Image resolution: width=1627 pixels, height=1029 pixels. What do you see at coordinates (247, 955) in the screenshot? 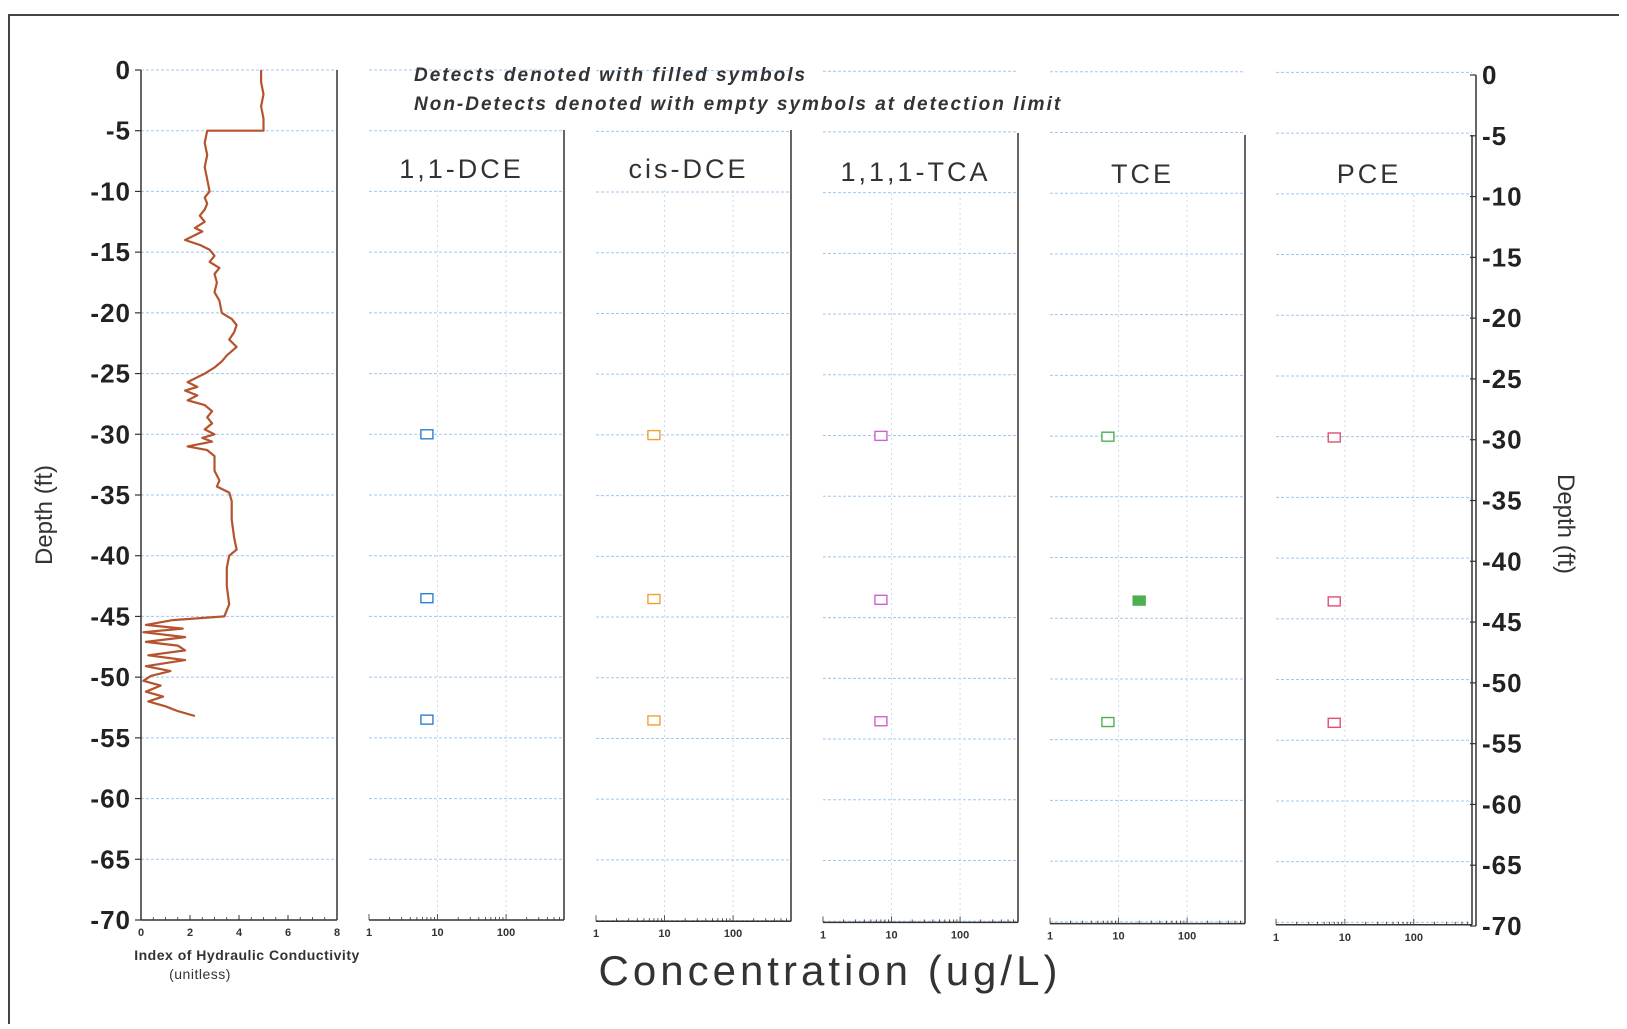
I see `k-axis-label: Index of Hydraulic Conductivity` at bounding box center [247, 955].